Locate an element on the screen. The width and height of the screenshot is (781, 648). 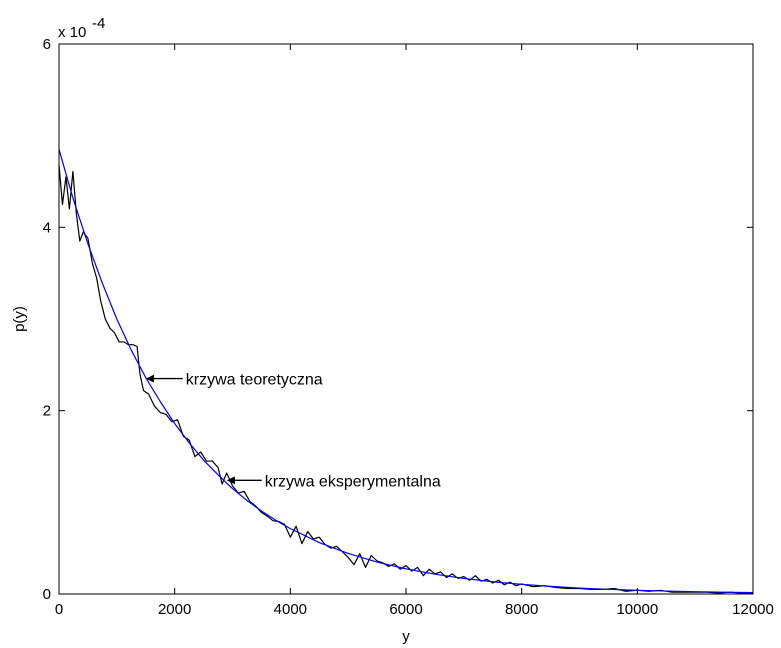
x-tick-label: 2000 is located at coordinates (174, 609).